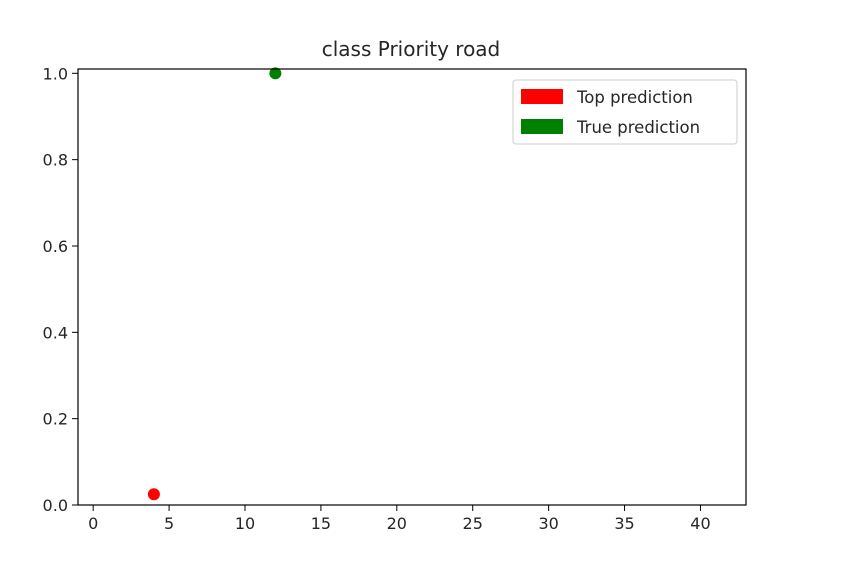 The width and height of the screenshot is (856, 566). I want to click on y-tick-label: 0.0, so click(55, 505).